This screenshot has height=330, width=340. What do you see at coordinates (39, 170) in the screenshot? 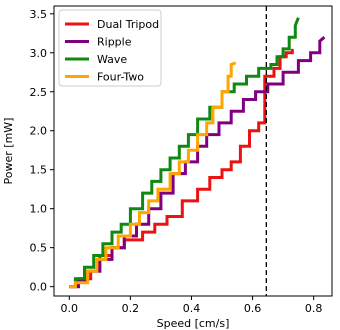
I see `y-tick-label: 1.5` at bounding box center [39, 170].